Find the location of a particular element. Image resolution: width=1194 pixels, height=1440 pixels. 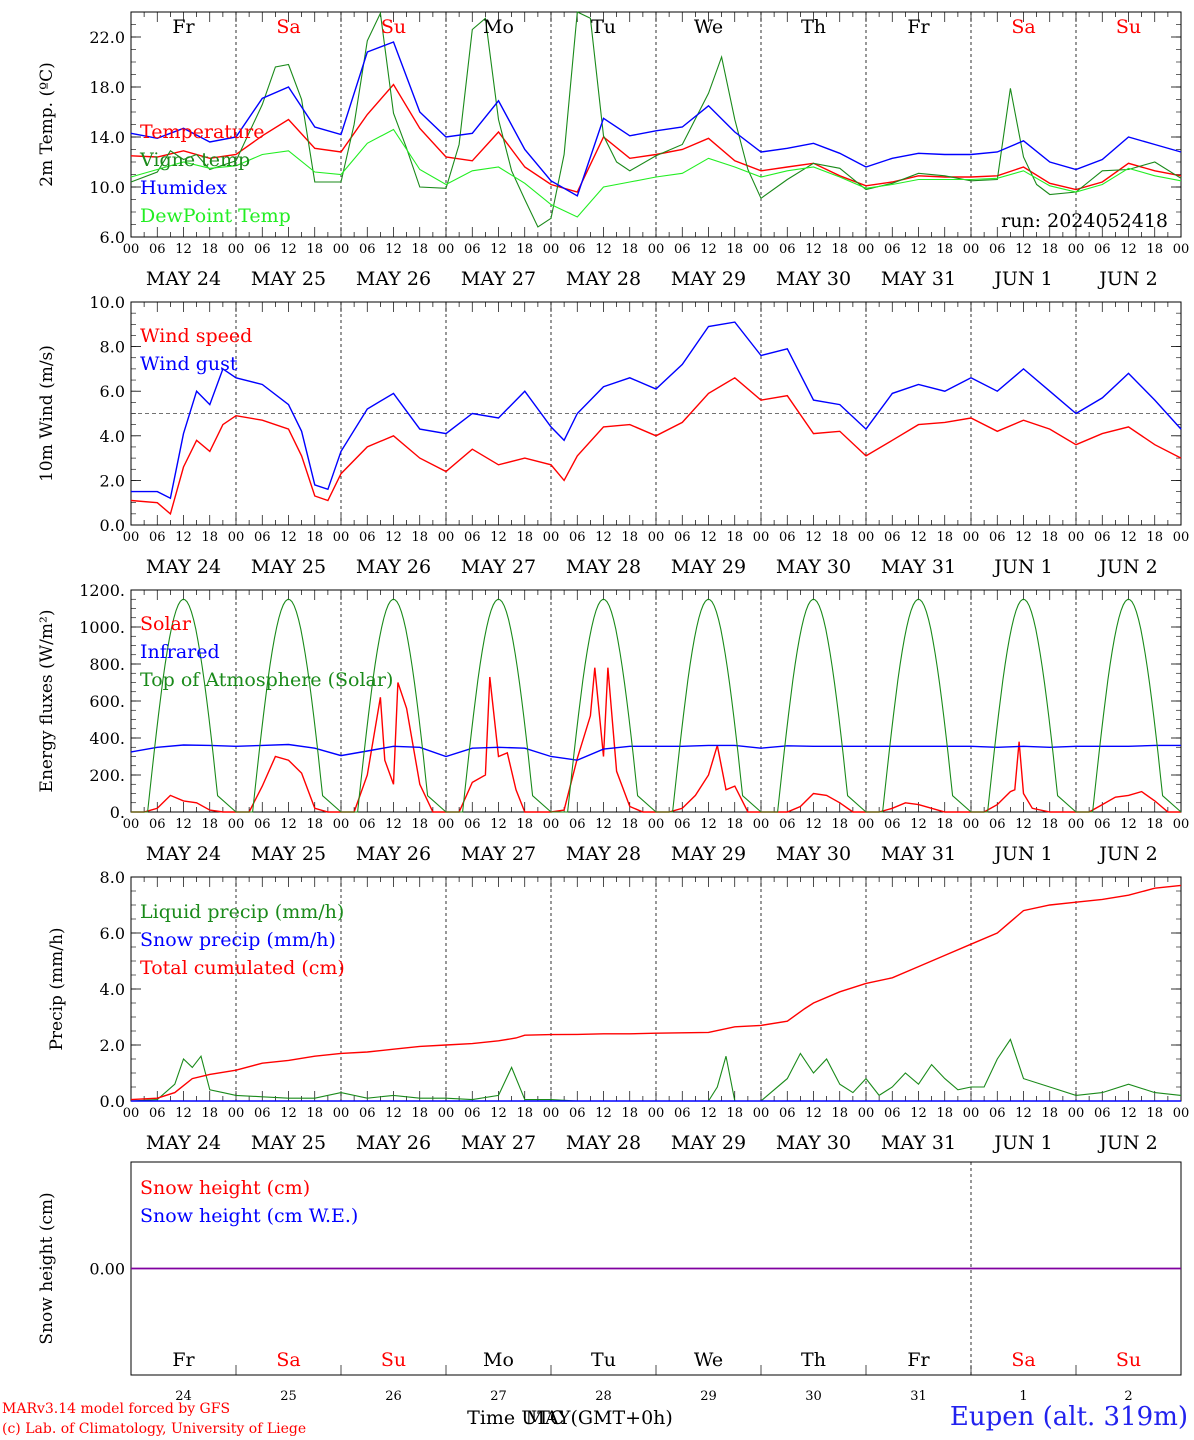

weekday-label: Su is located at coordinates (393, 1360).